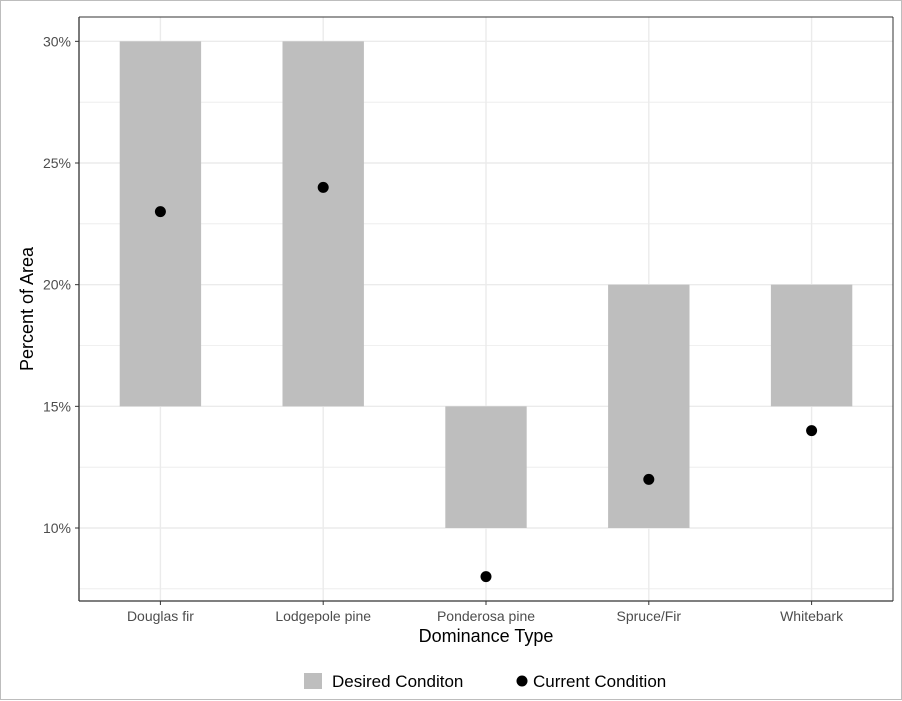  What do you see at coordinates (57, 406) in the screenshot?
I see `y-tick-label: 15%` at bounding box center [57, 406].